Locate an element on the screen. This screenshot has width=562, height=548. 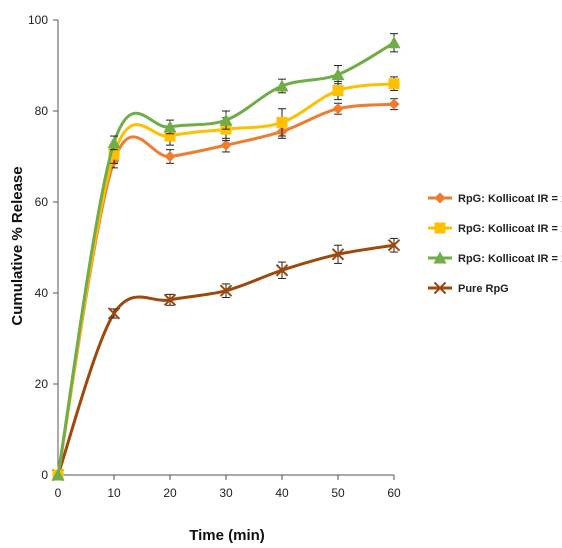
x-tick-label: 60 is located at coordinates (394, 493).